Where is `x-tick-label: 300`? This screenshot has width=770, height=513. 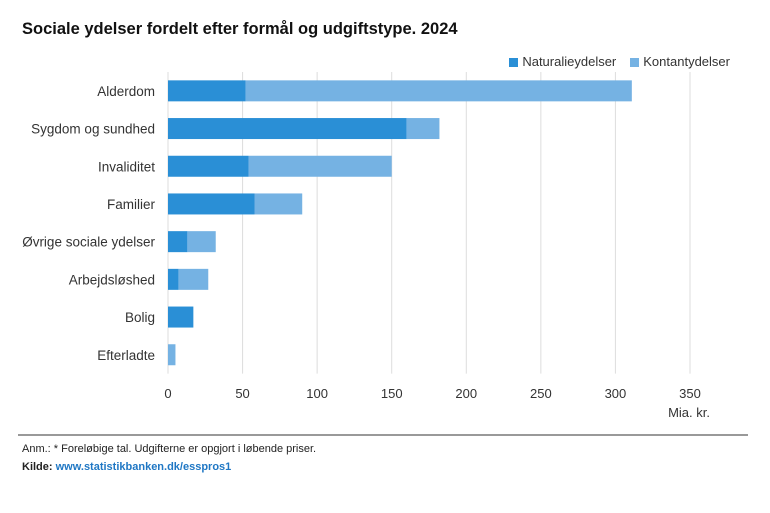 x-tick-label: 300 is located at coordinates (616, 393).